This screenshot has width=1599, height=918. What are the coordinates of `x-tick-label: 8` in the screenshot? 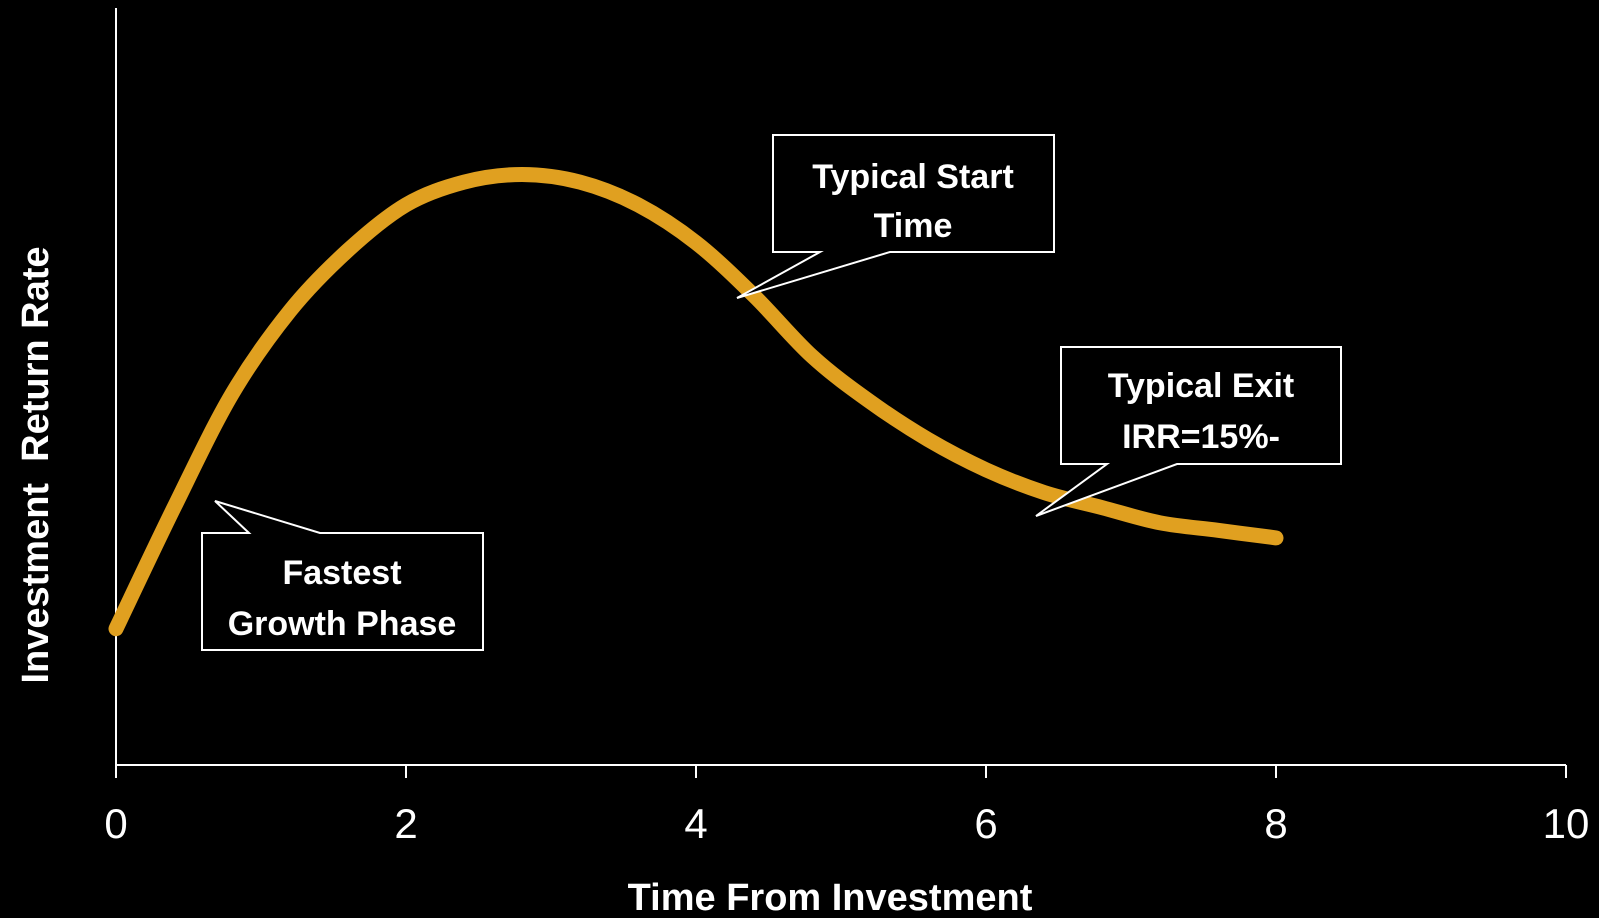 It's located at (1275, 823).